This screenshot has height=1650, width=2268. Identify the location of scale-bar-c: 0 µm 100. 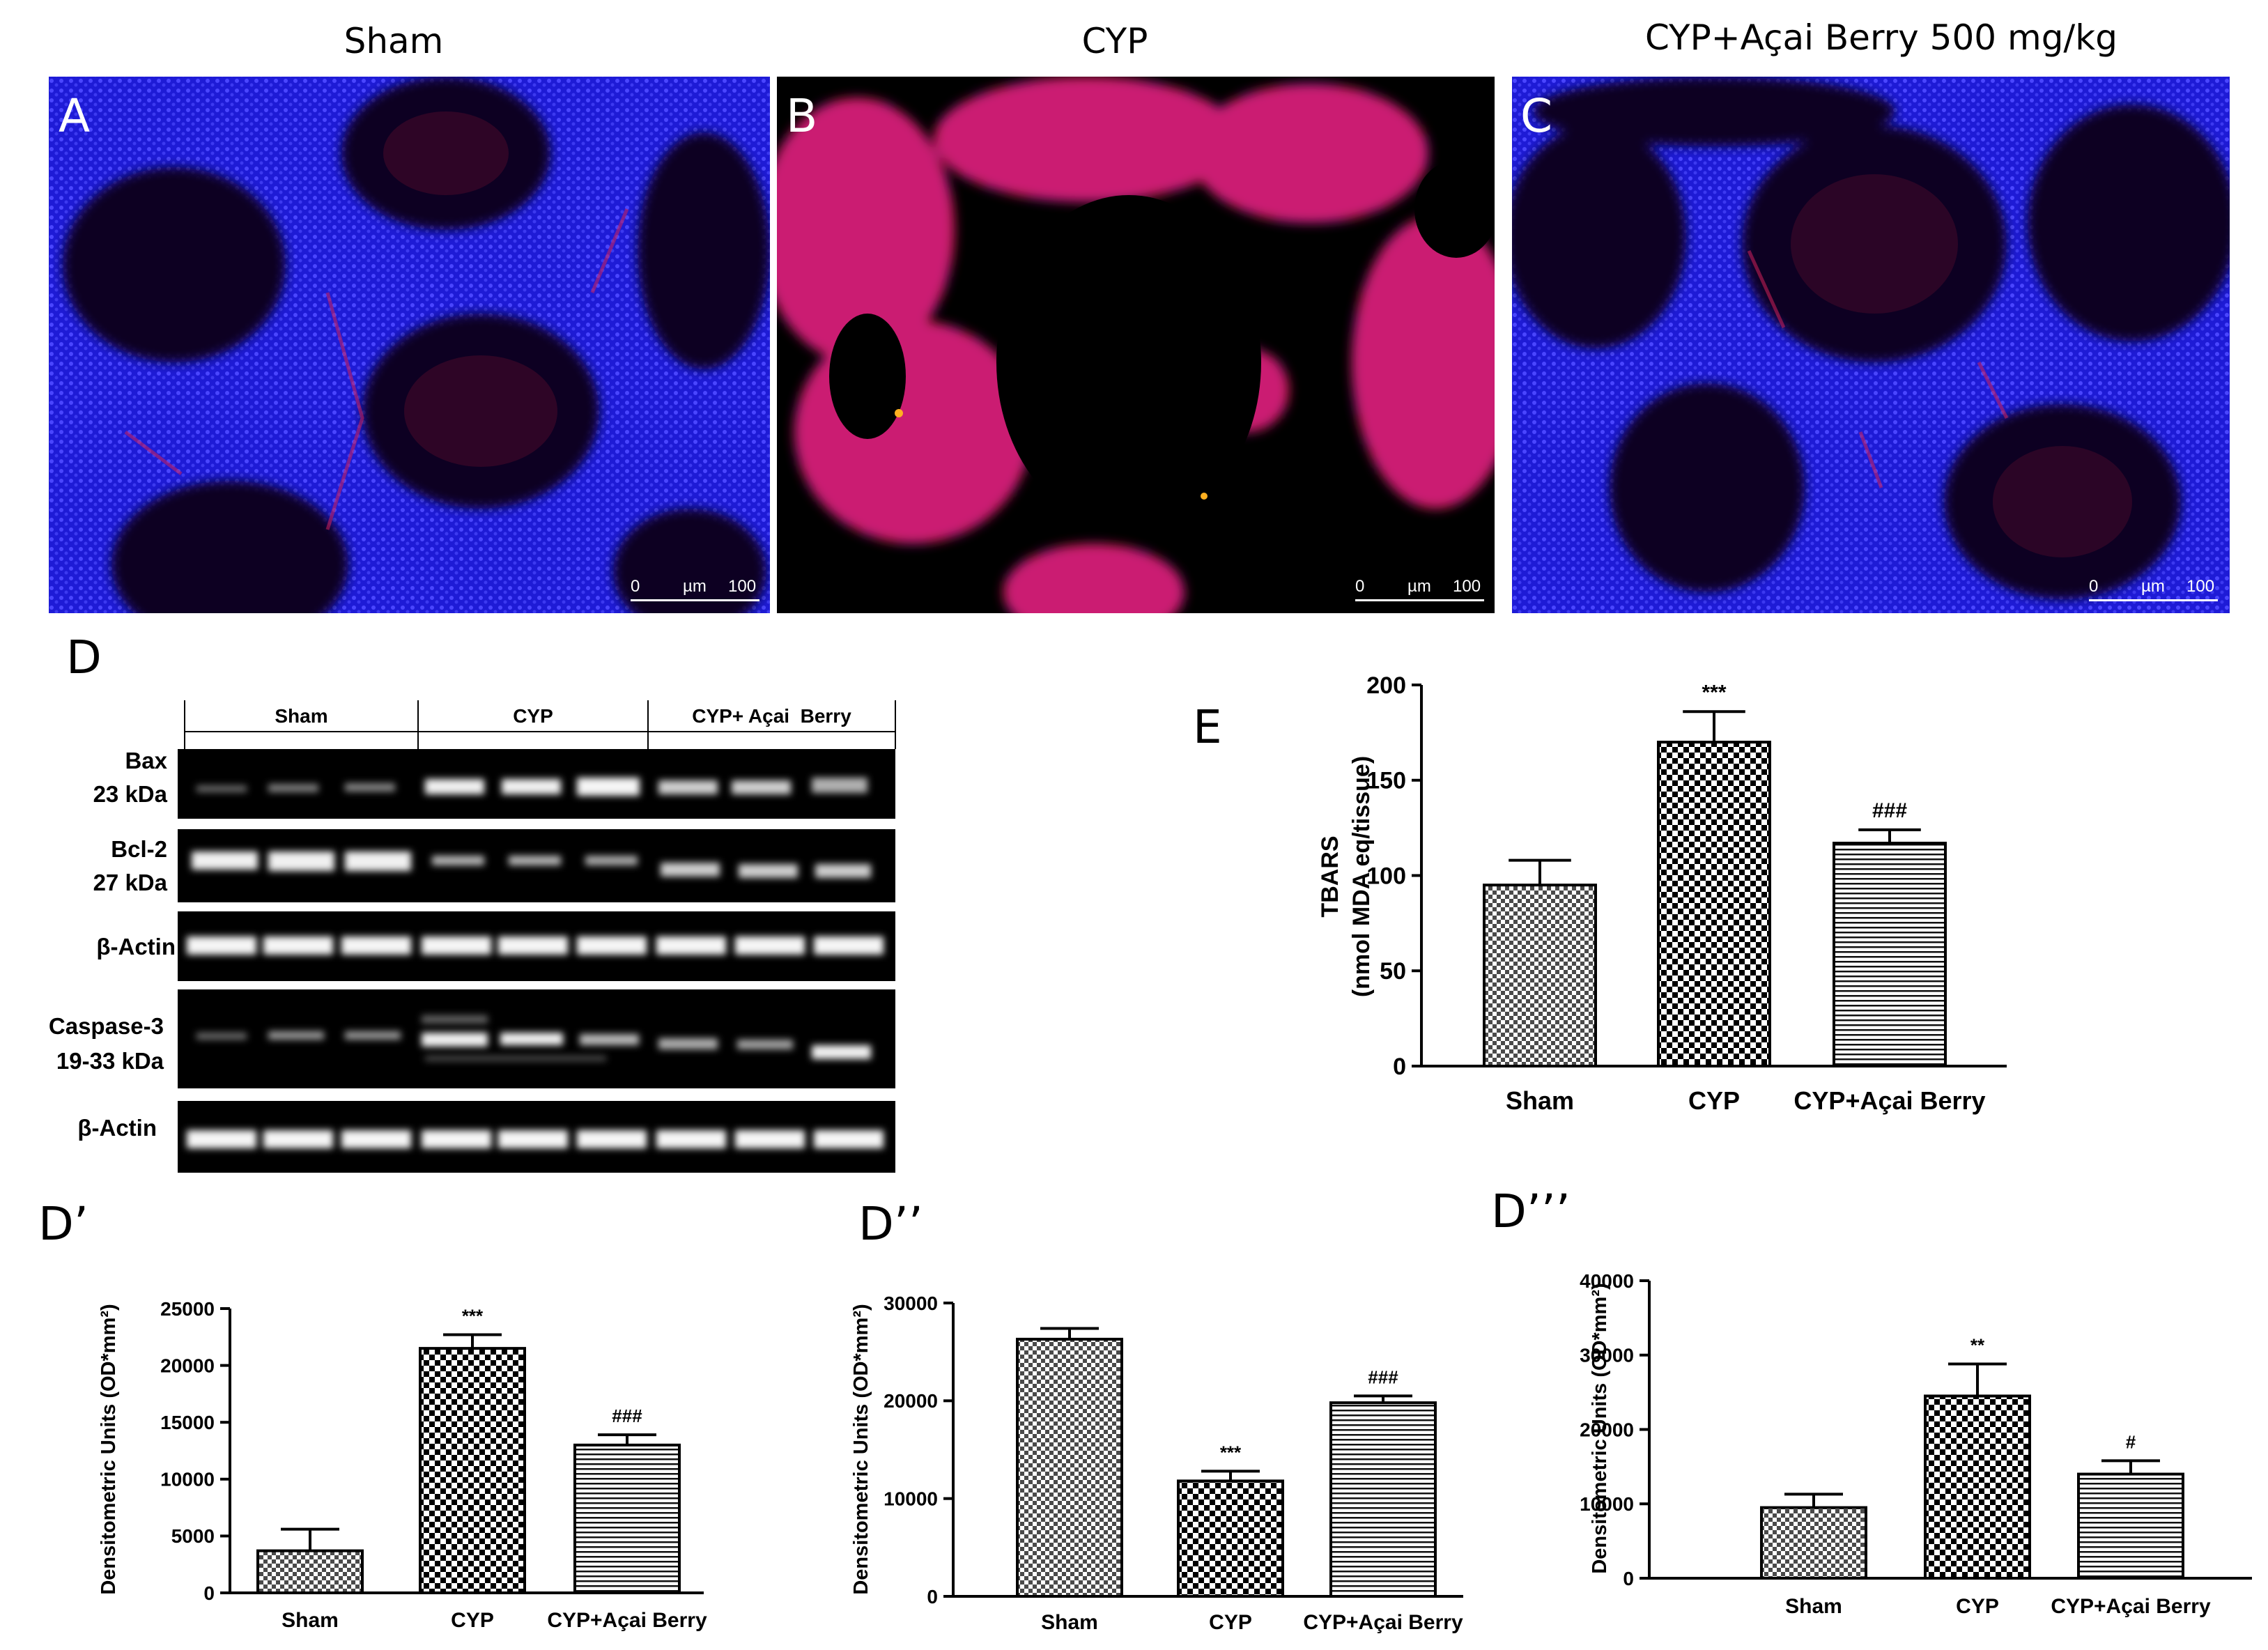
(2155, 591).